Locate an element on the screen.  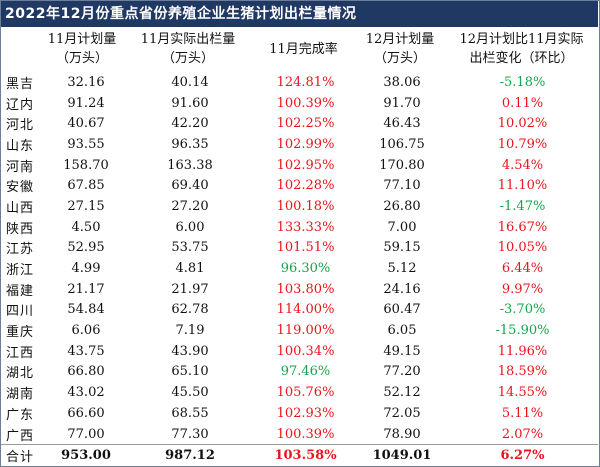
table-row: 四川 54.84 62.78 114.00% 60.47 -3.70% is located at coordinates (299, 310).